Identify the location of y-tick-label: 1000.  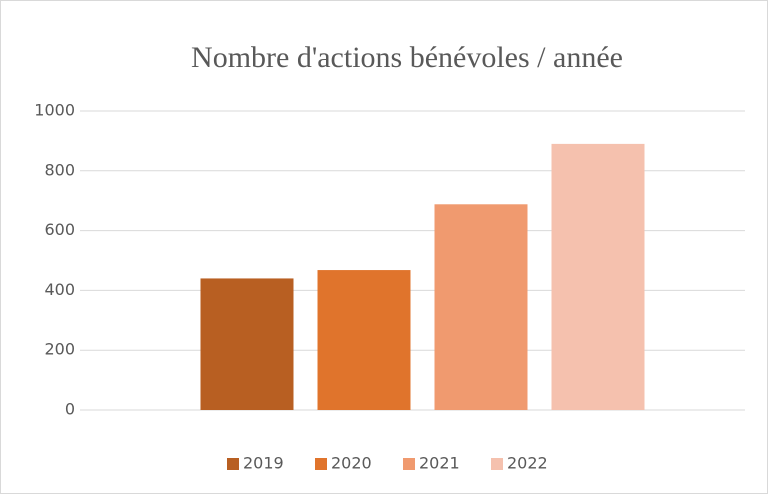
(54, 110).